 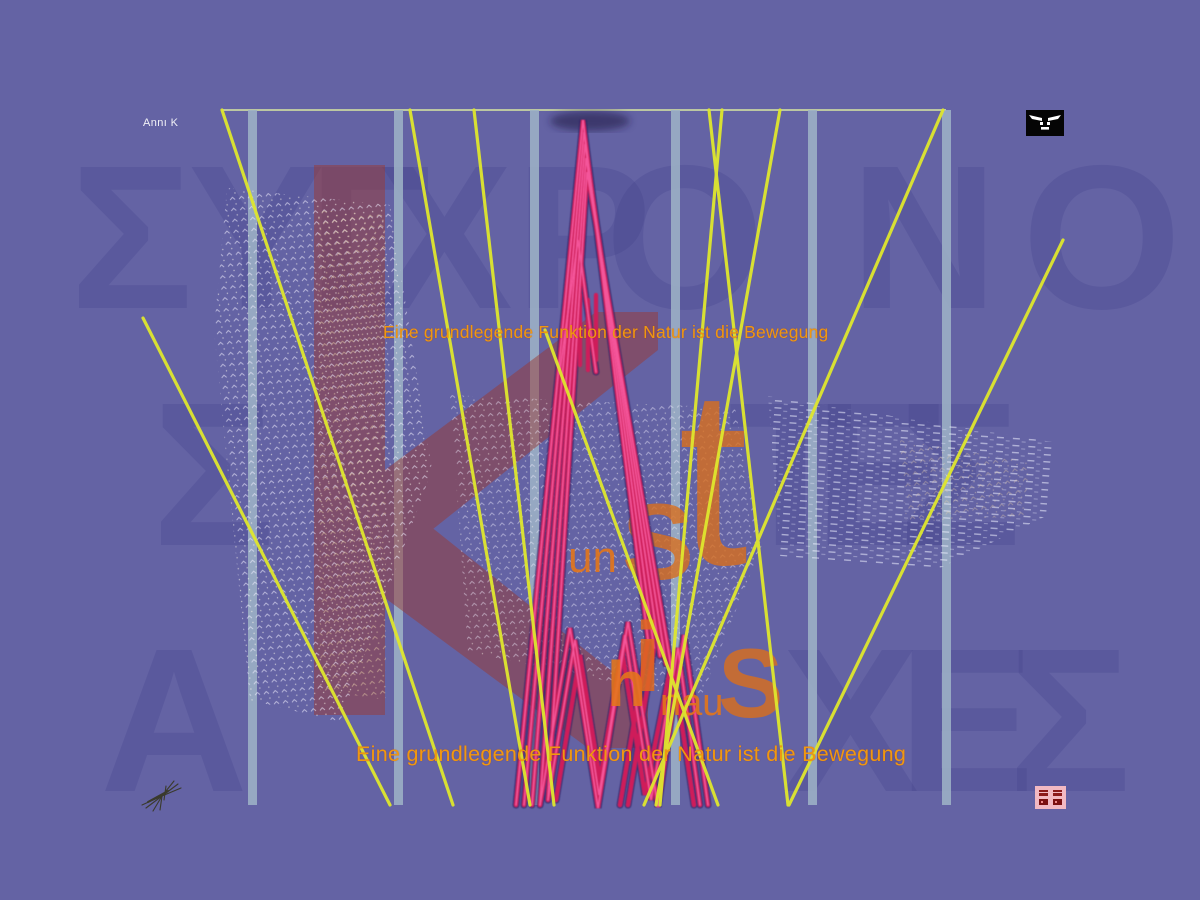 What do you see at coordinates (692, 703) in the screenshot?
I see `letters-nau: nau` at bounding box center [692, 703].